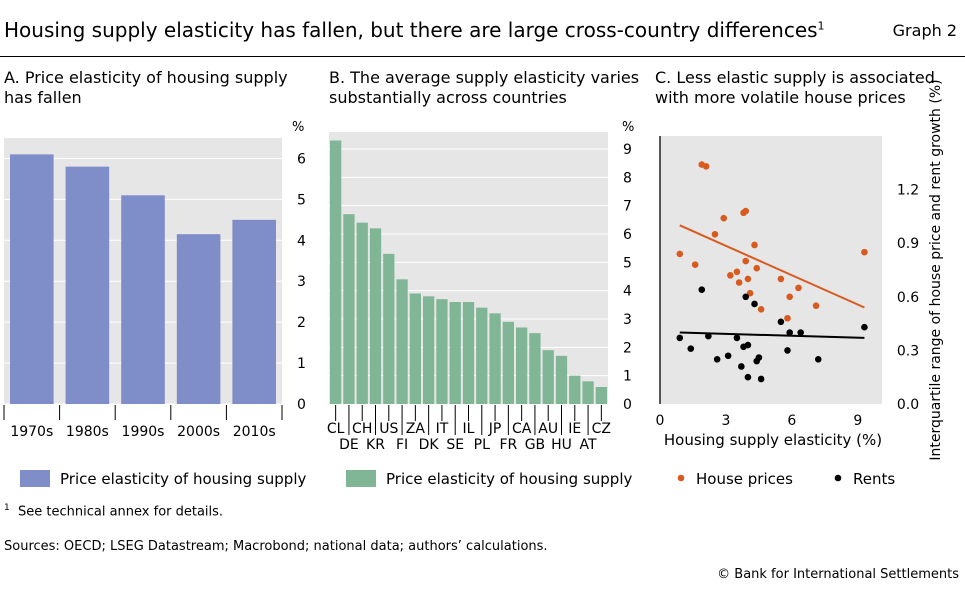  I want to click on panel-b-x-tick-label: ZA, so click(416, 429).